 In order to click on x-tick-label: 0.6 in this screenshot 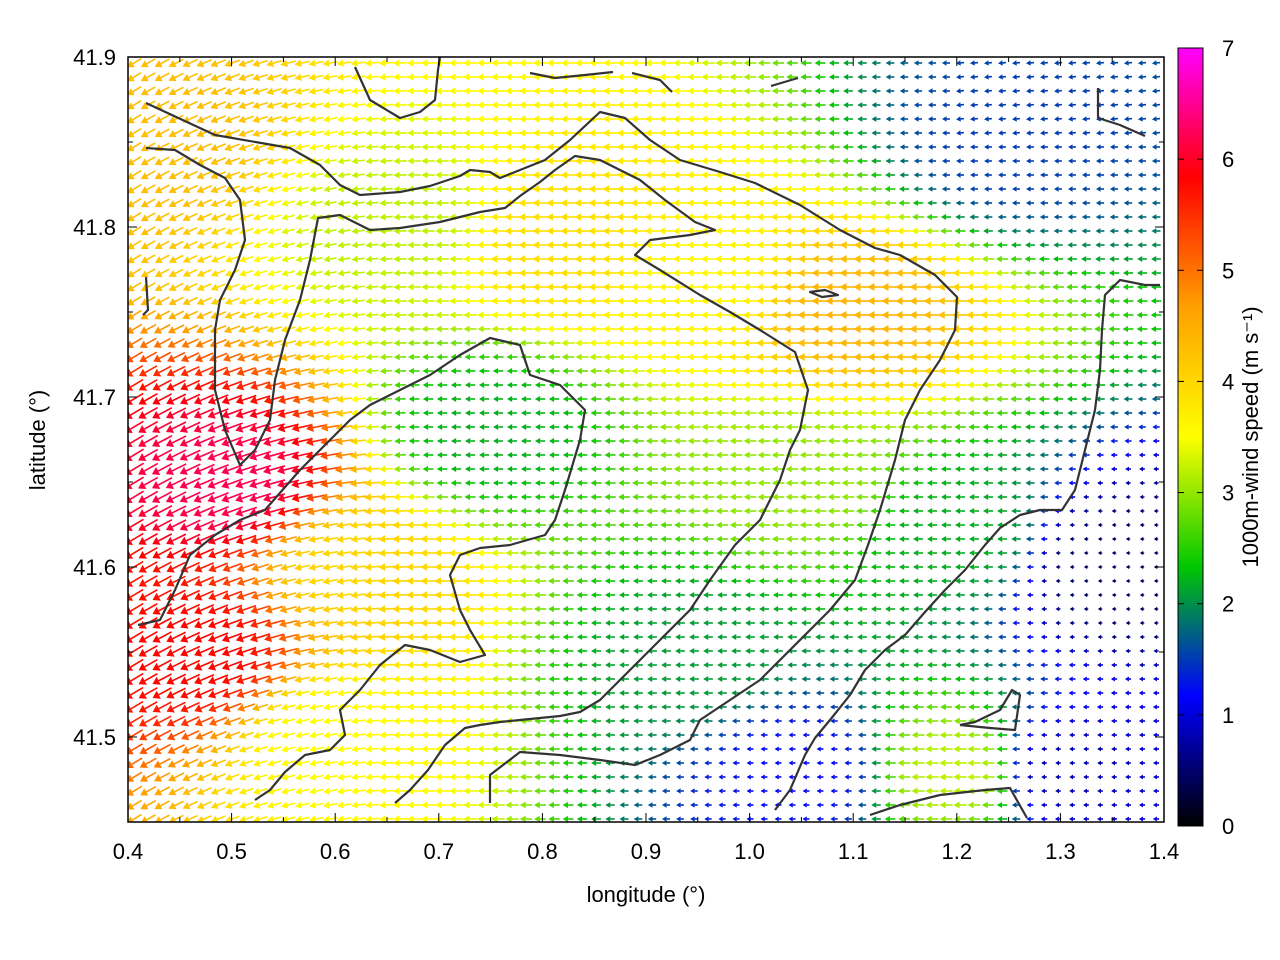, I will do `click(335, 851)`.